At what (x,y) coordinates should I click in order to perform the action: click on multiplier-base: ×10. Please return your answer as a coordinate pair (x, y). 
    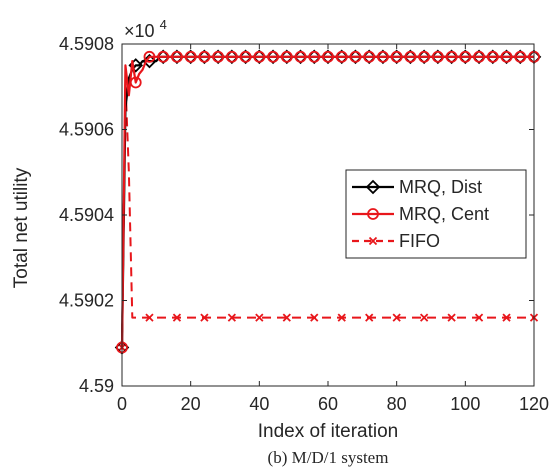
    Looking at the image, I should click on (139, 31).